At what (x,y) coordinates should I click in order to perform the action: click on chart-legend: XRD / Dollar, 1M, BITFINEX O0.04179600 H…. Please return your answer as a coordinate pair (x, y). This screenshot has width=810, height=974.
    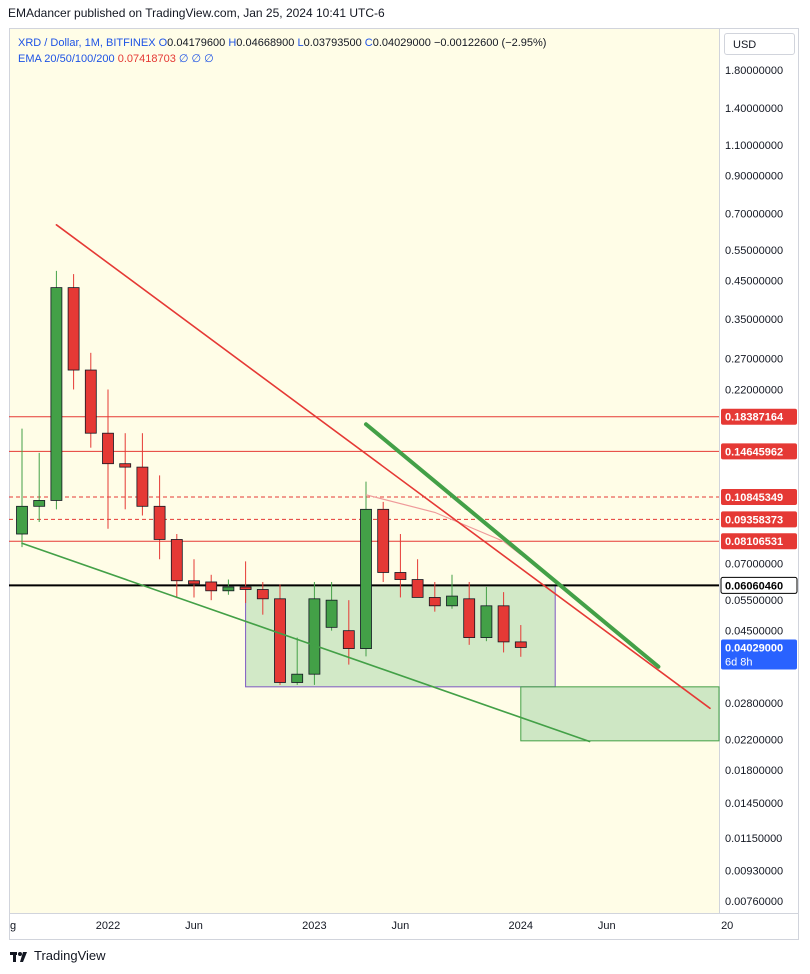
    Looking at the image, I should click on (282, 51).